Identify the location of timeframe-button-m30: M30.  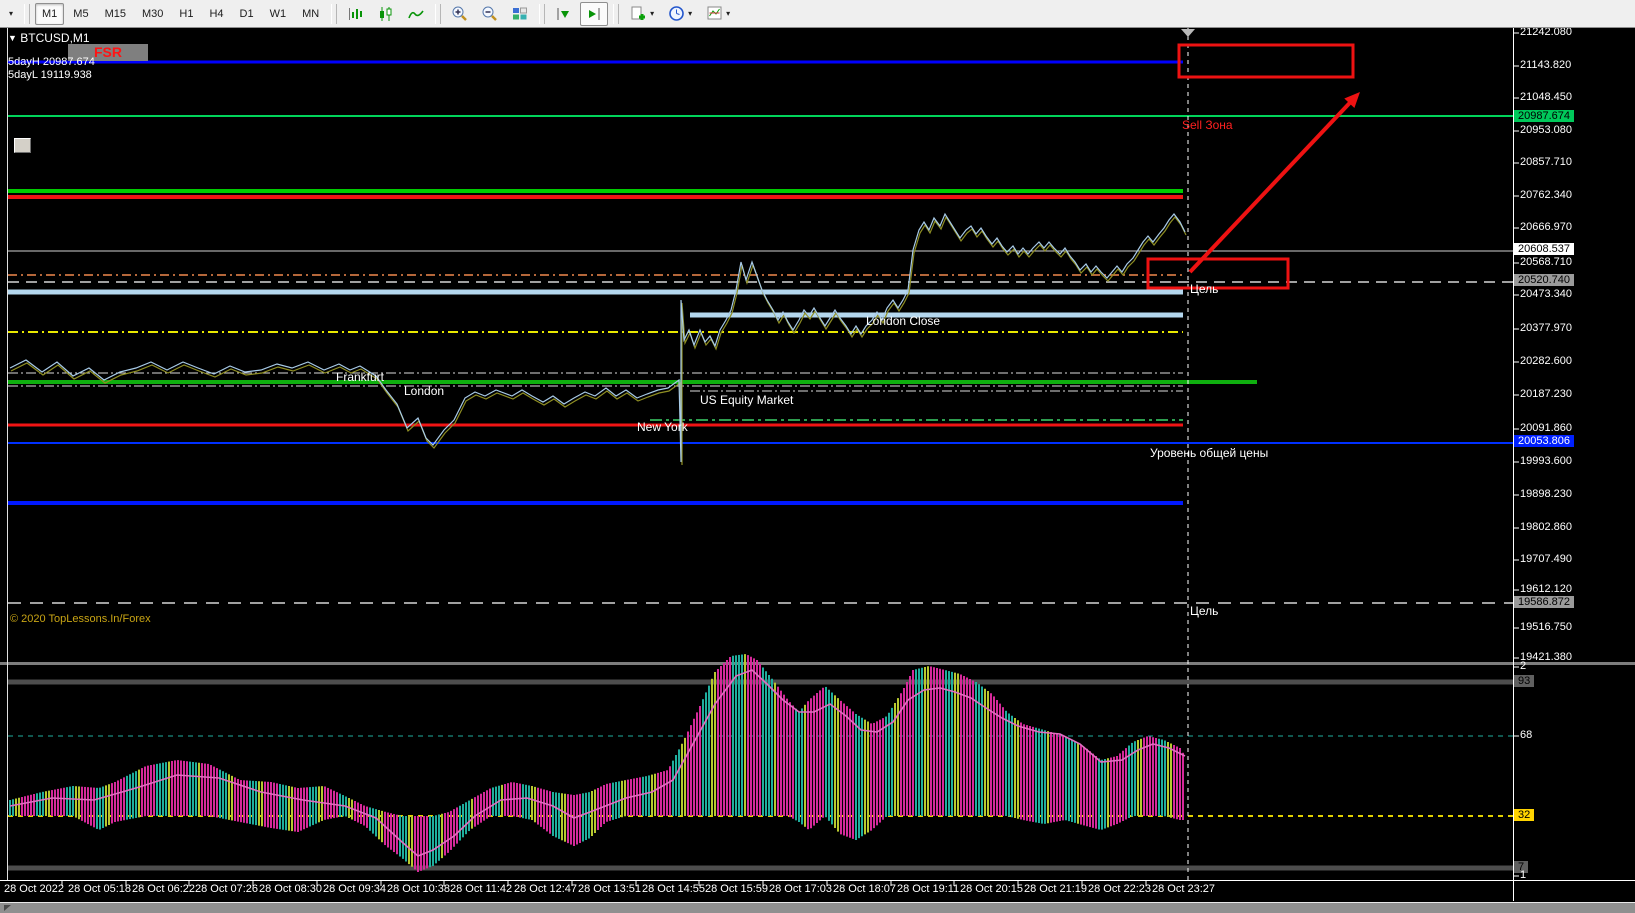
(152, 13).